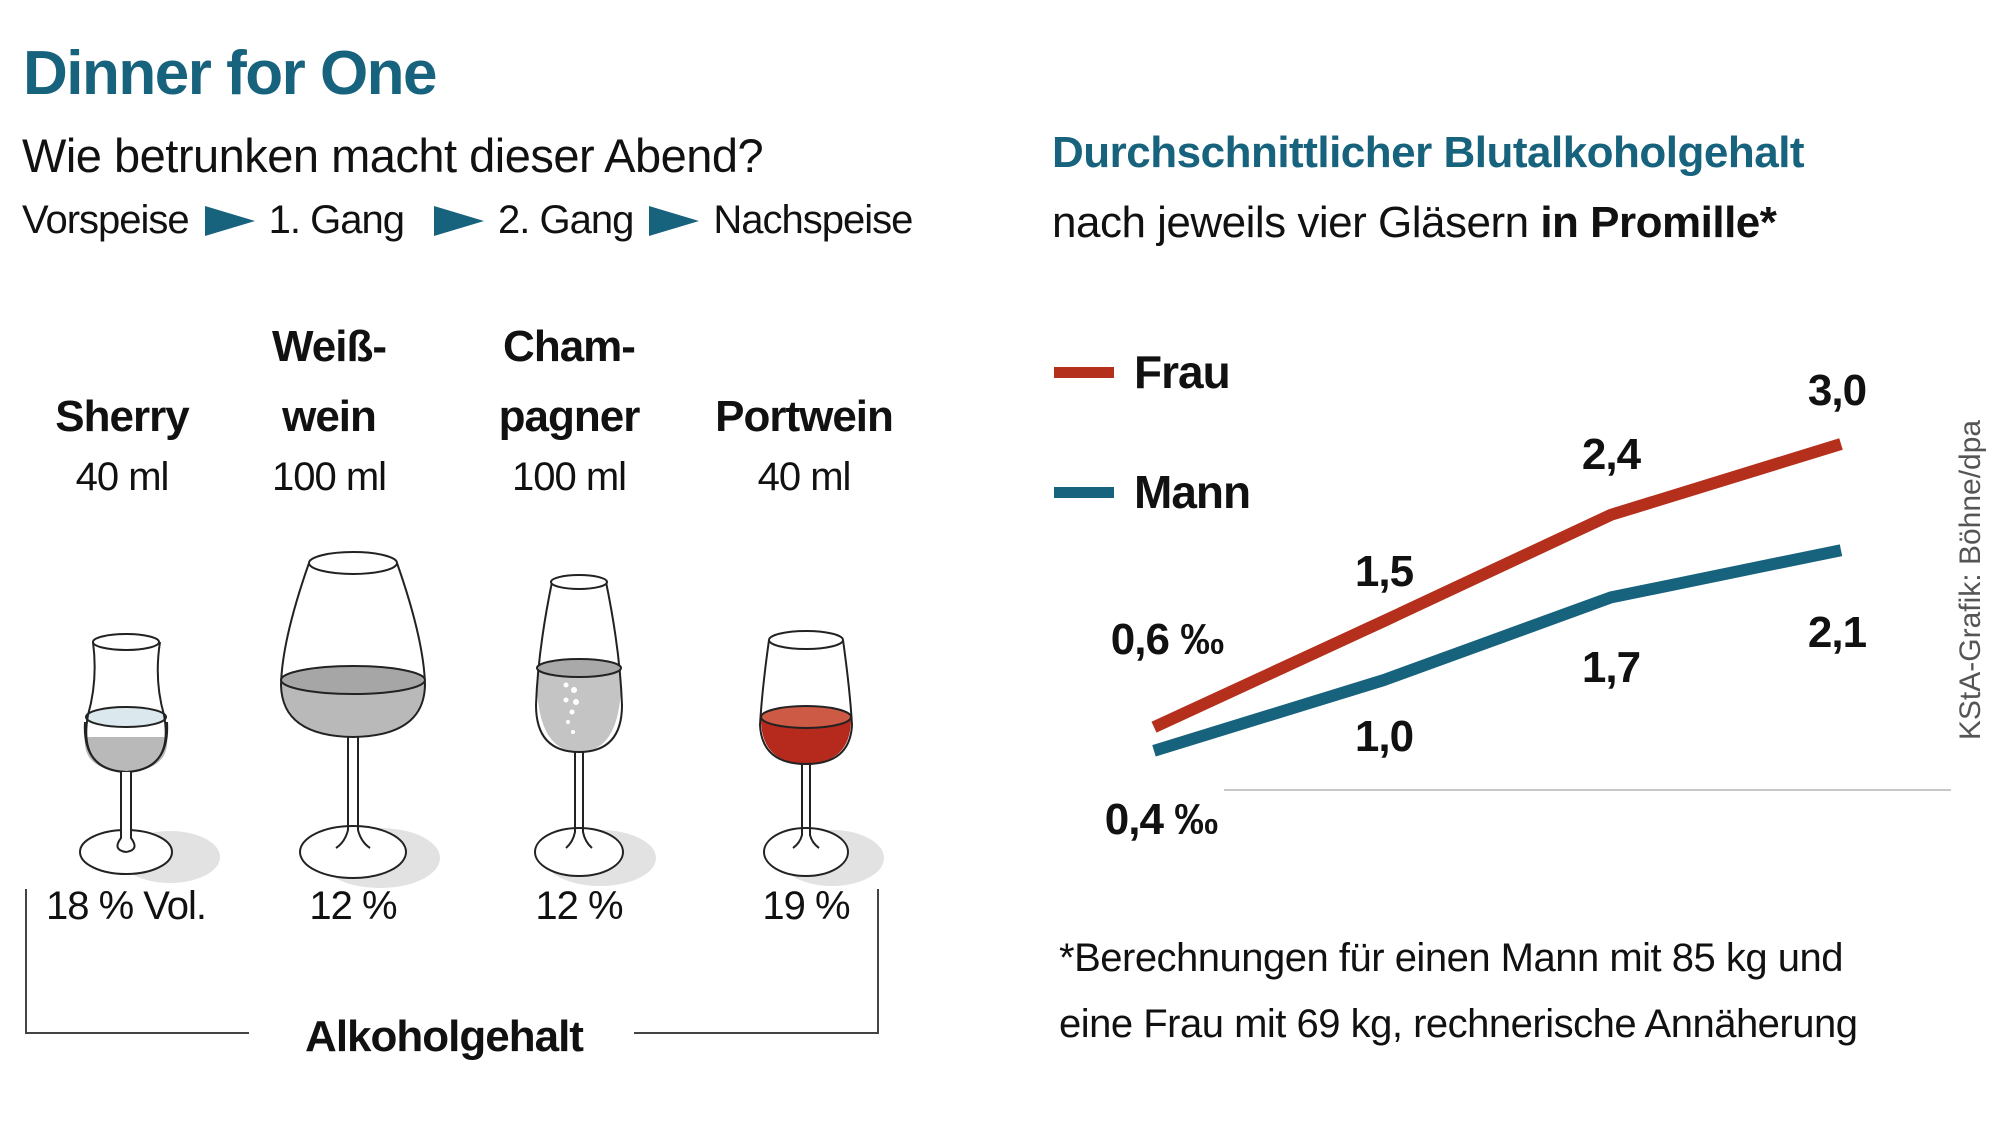  I want to click on series-line-frau, so click(1497, 585).